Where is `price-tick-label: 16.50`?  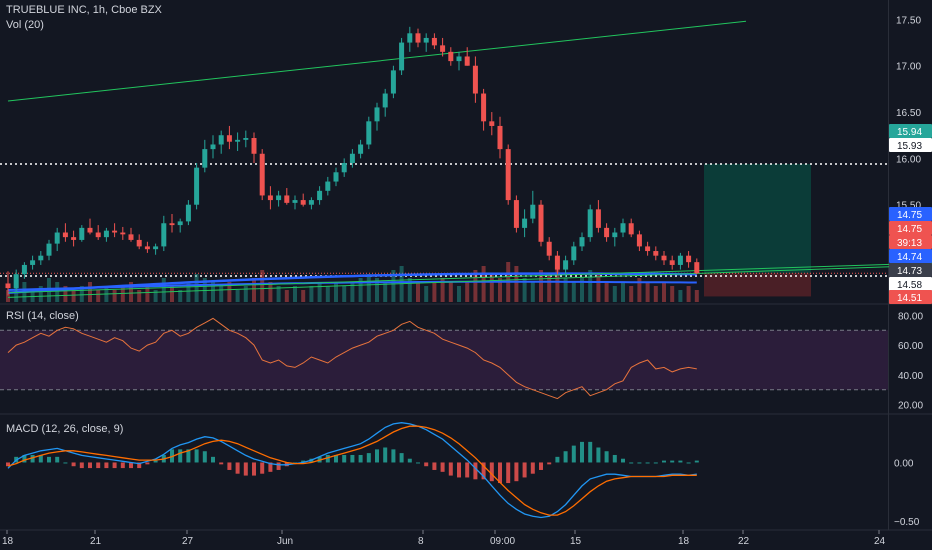
price-tick-label: 16.50 is located at coordinates (908, 113).